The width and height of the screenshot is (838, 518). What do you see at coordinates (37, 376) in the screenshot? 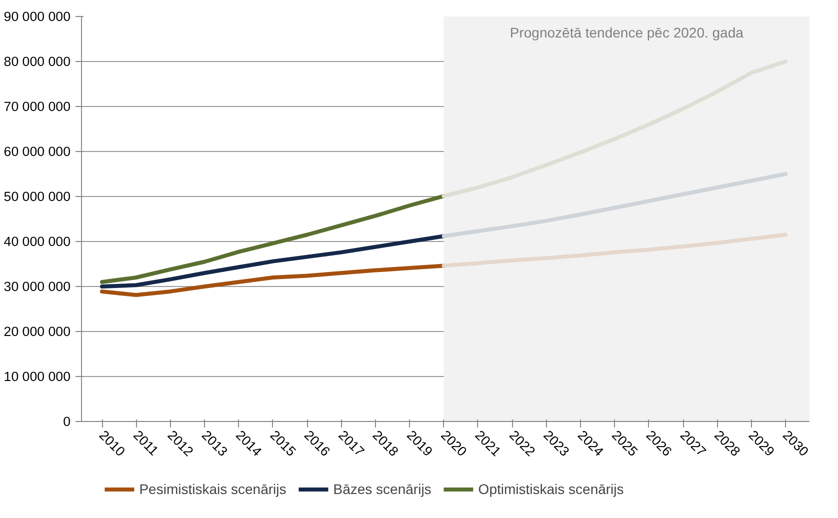
I see `y-tick-label: 10 000 000` at bounding box center [37, 376].